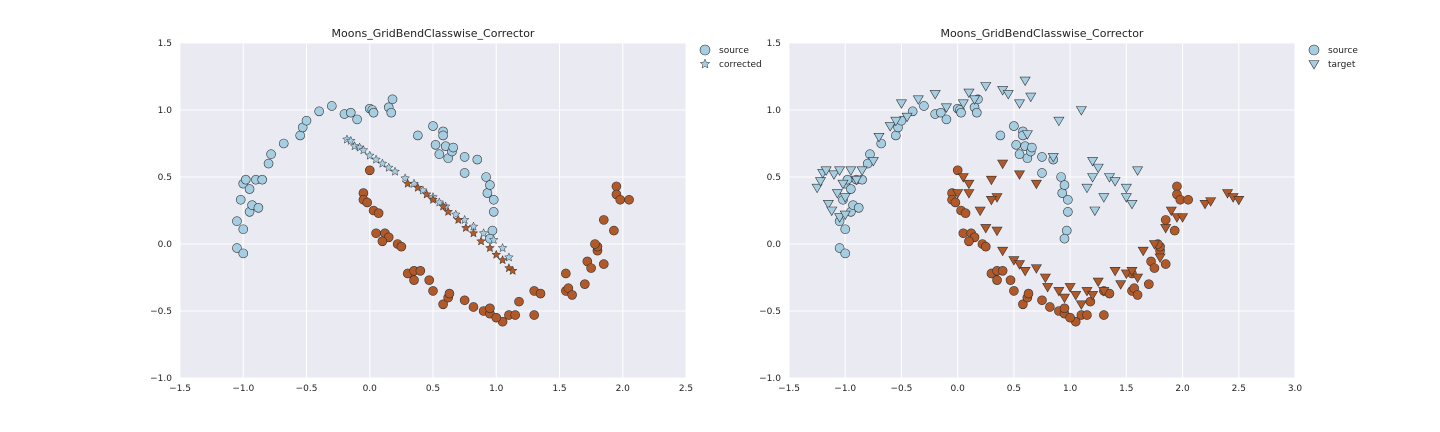 This screenshot has height=432, width=1440. I want to click on y-tick-label: −1.0, so click(770, 379).